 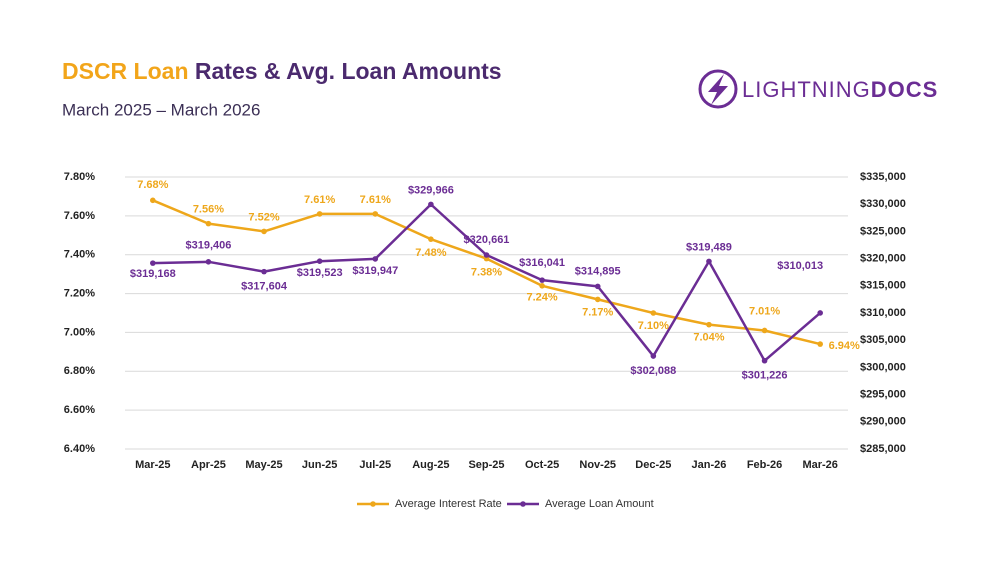 I want to click on data-label: $310,013, so click(x=800, y=266).